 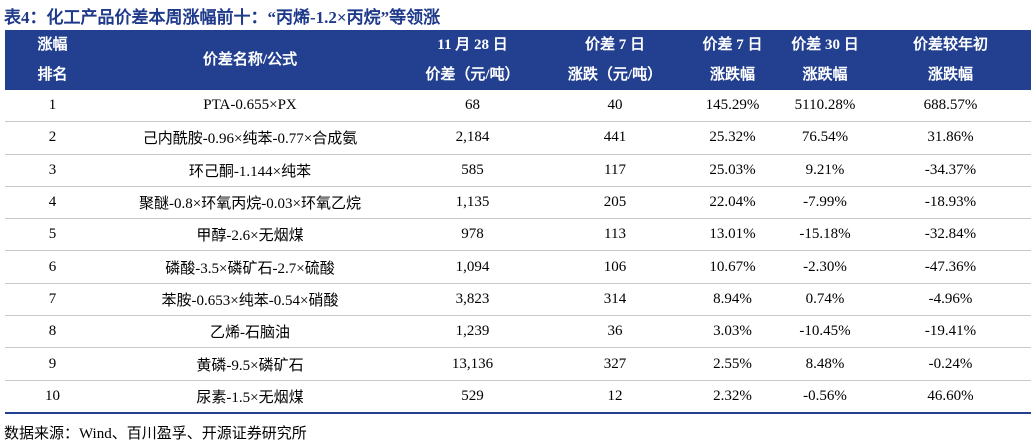 What do you see at coordinates (52, 364) in the screenshot?
I see `table-cell: 9` at bounding box center [52, 364].